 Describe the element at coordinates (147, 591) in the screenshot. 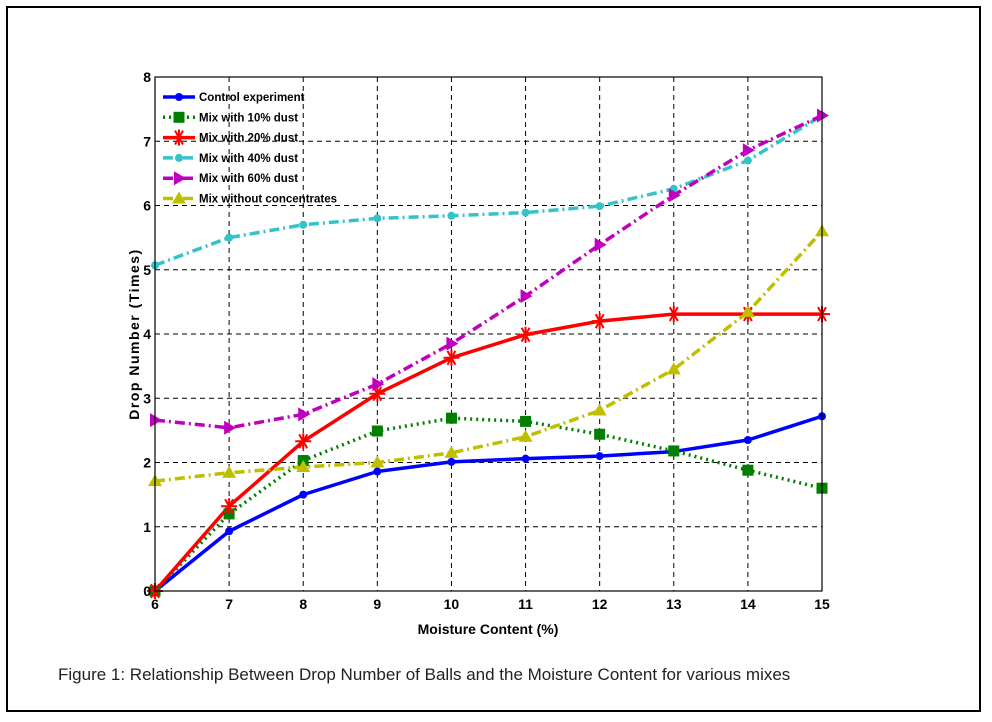

I see `y-tick-label: 0` at that location.